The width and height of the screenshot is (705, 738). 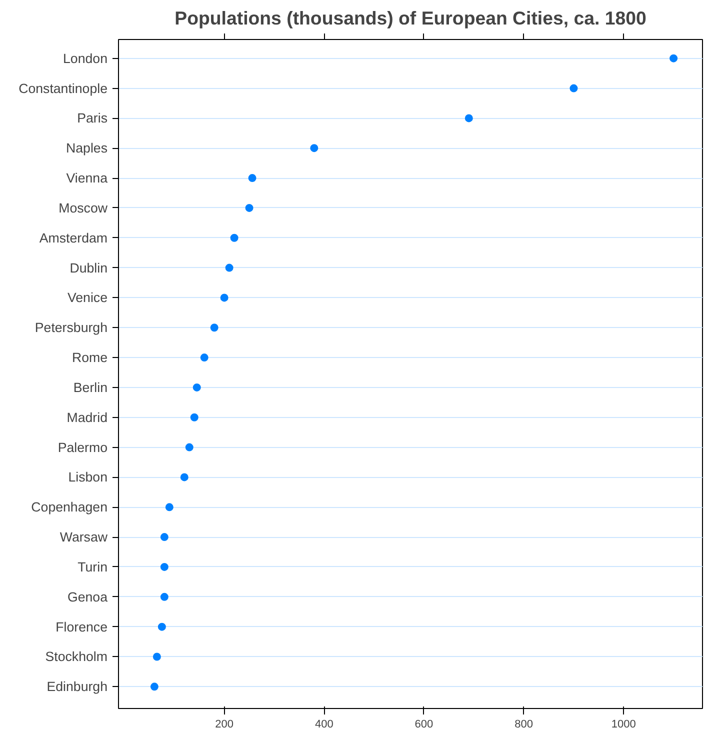 What do you see at coordinates (82, 626) in the screenshot?
I see `y-tick-label: Florence` at bounding box center [82, 626].